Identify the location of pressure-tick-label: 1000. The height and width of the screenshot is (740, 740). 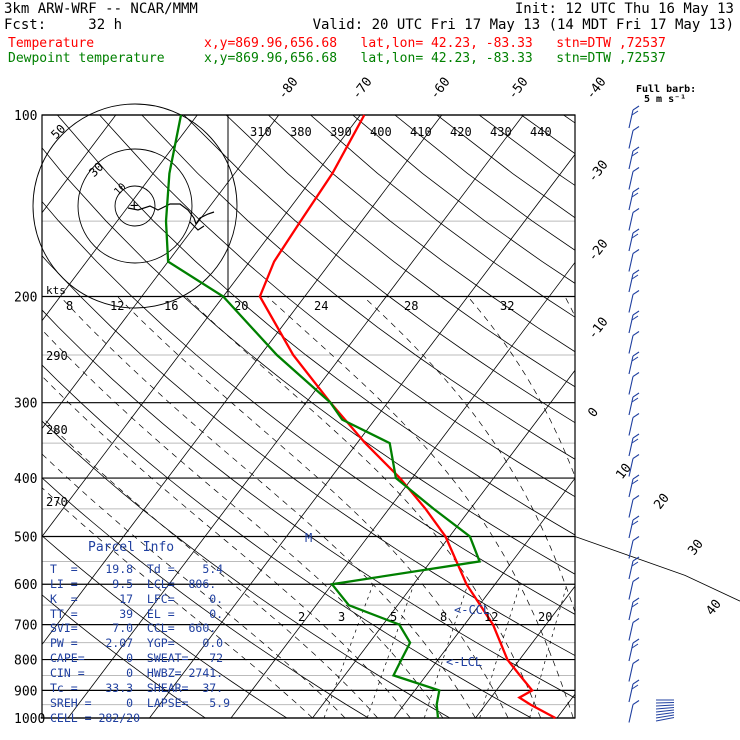
(29, 719).